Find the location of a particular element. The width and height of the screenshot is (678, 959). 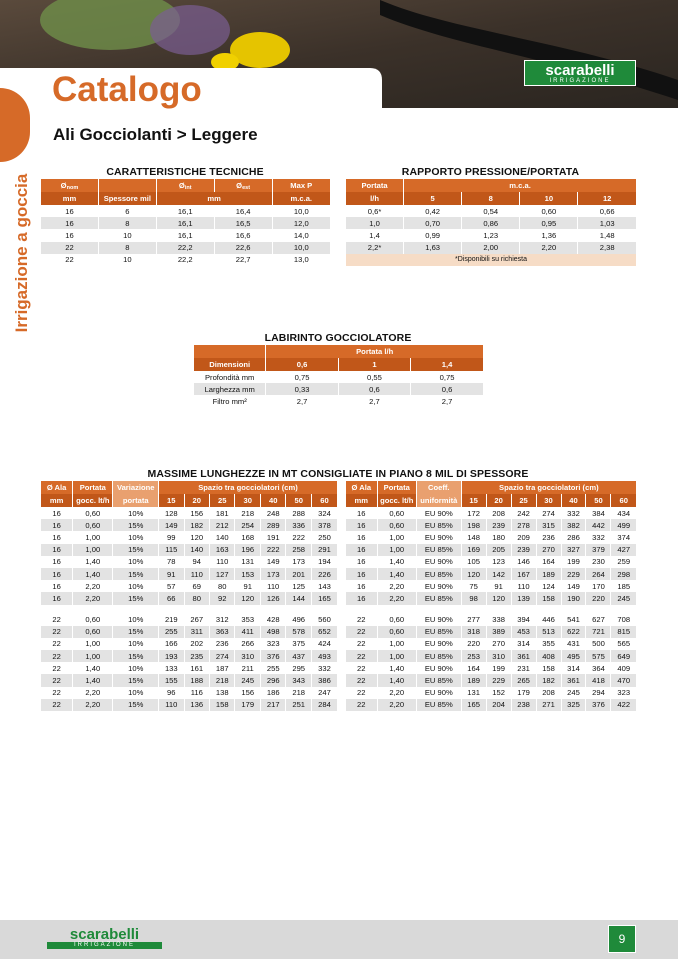

data-cell: 16,6 is located at coordinates (243, 235).